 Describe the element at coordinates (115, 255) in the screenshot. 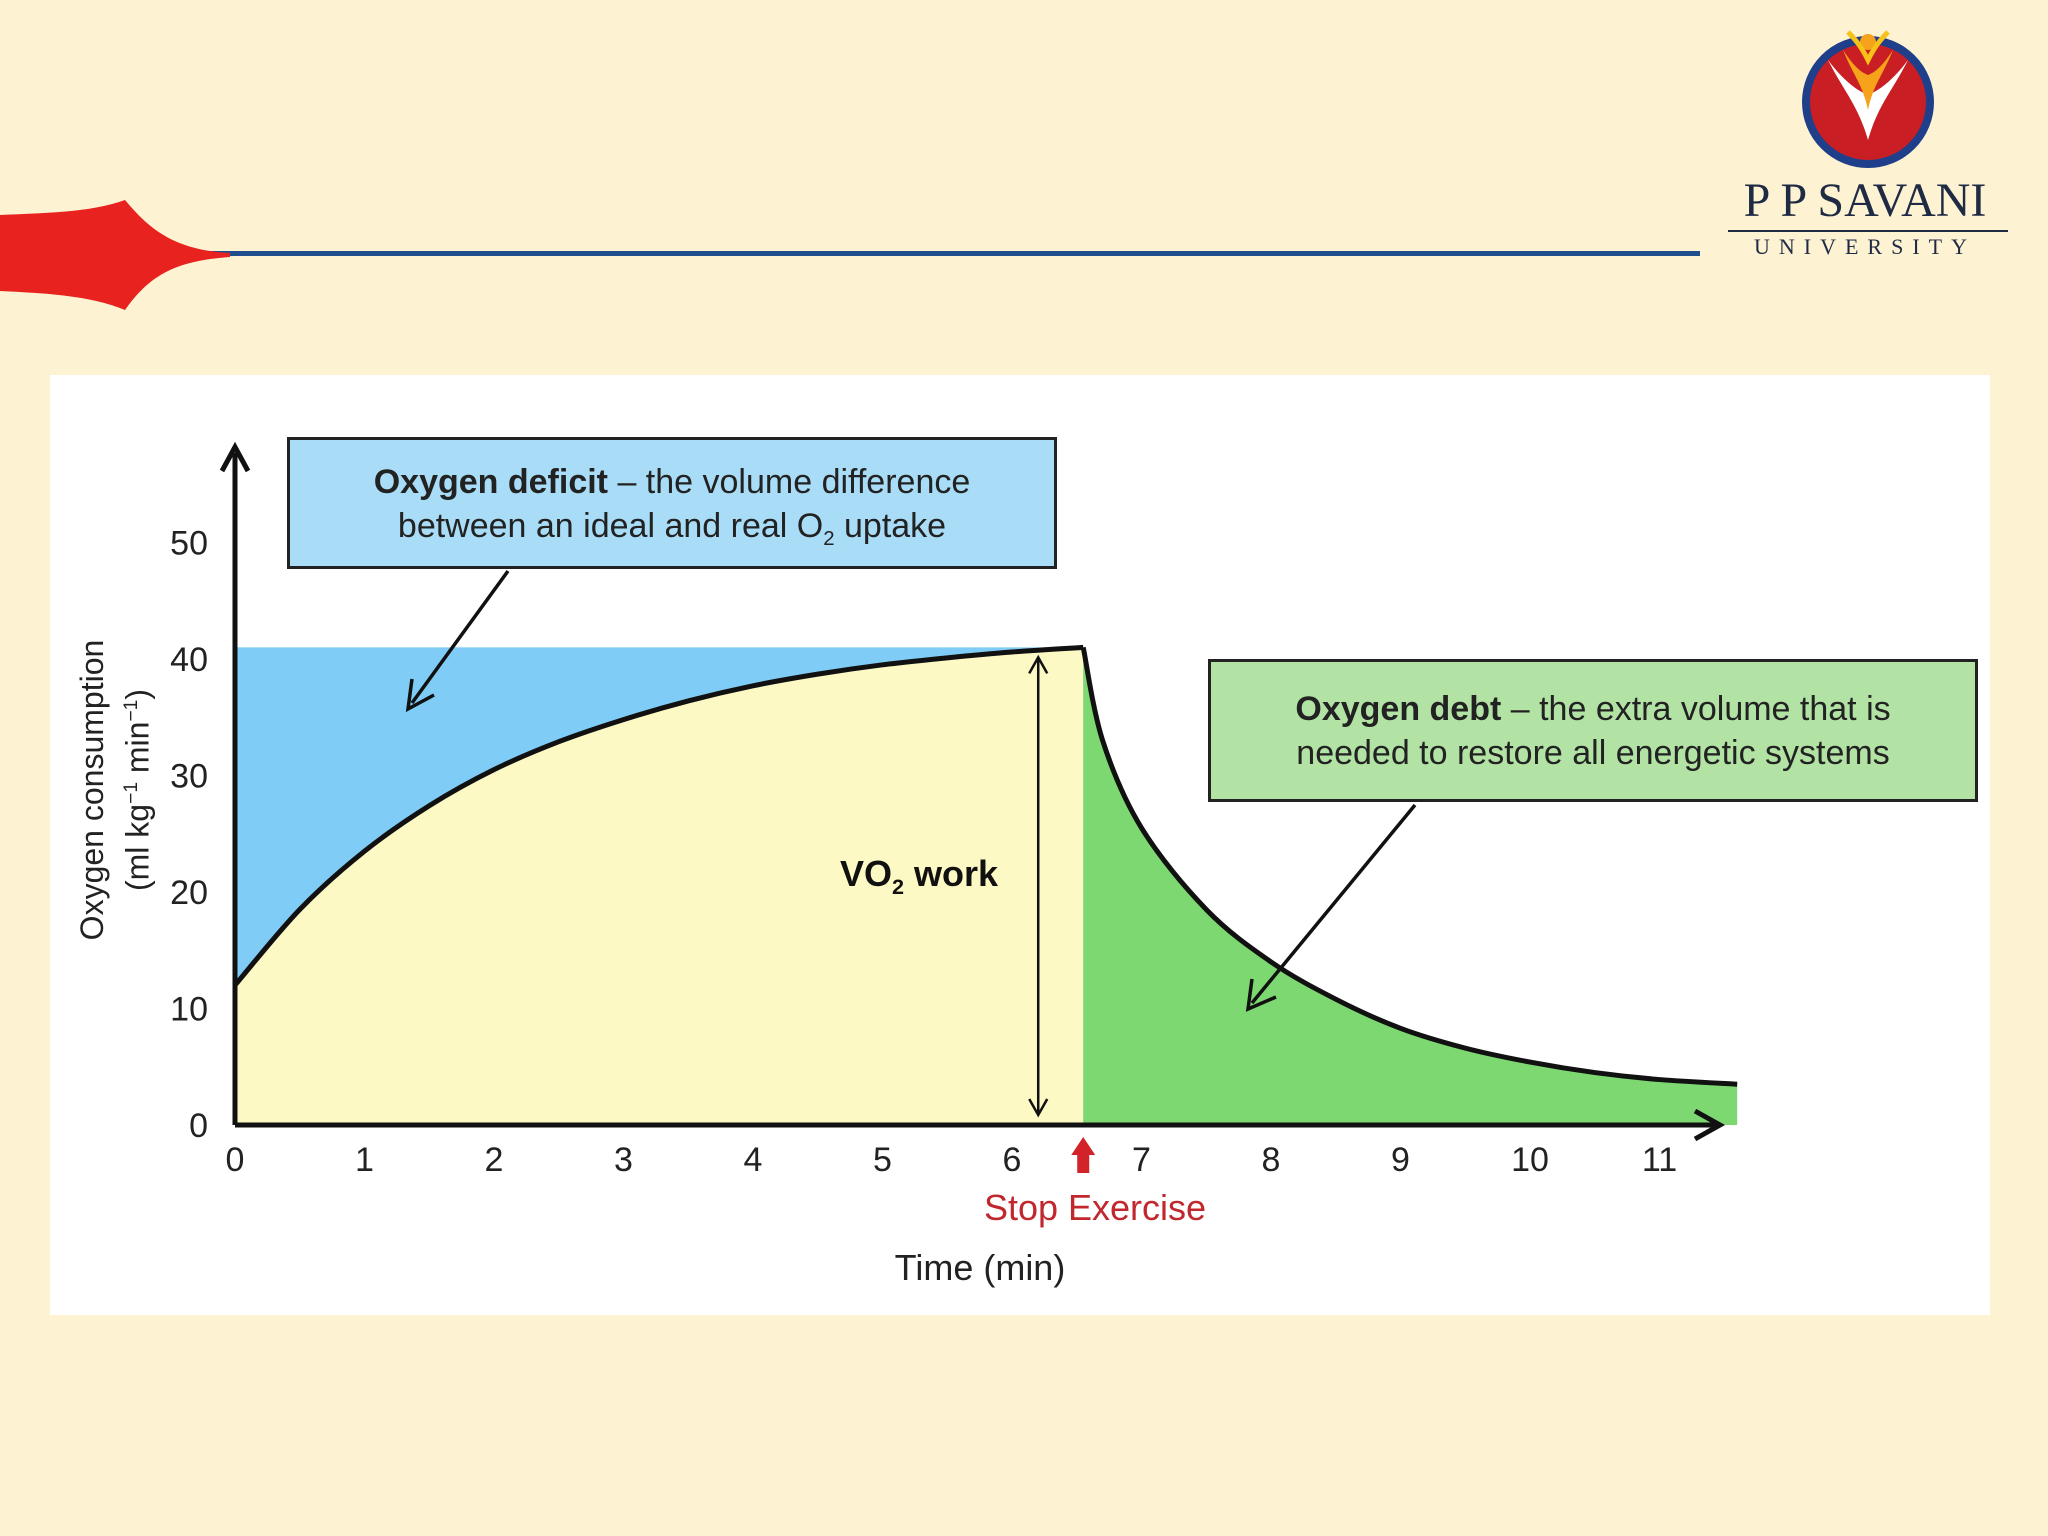

I see `red-swoosh-decoration` at that location.